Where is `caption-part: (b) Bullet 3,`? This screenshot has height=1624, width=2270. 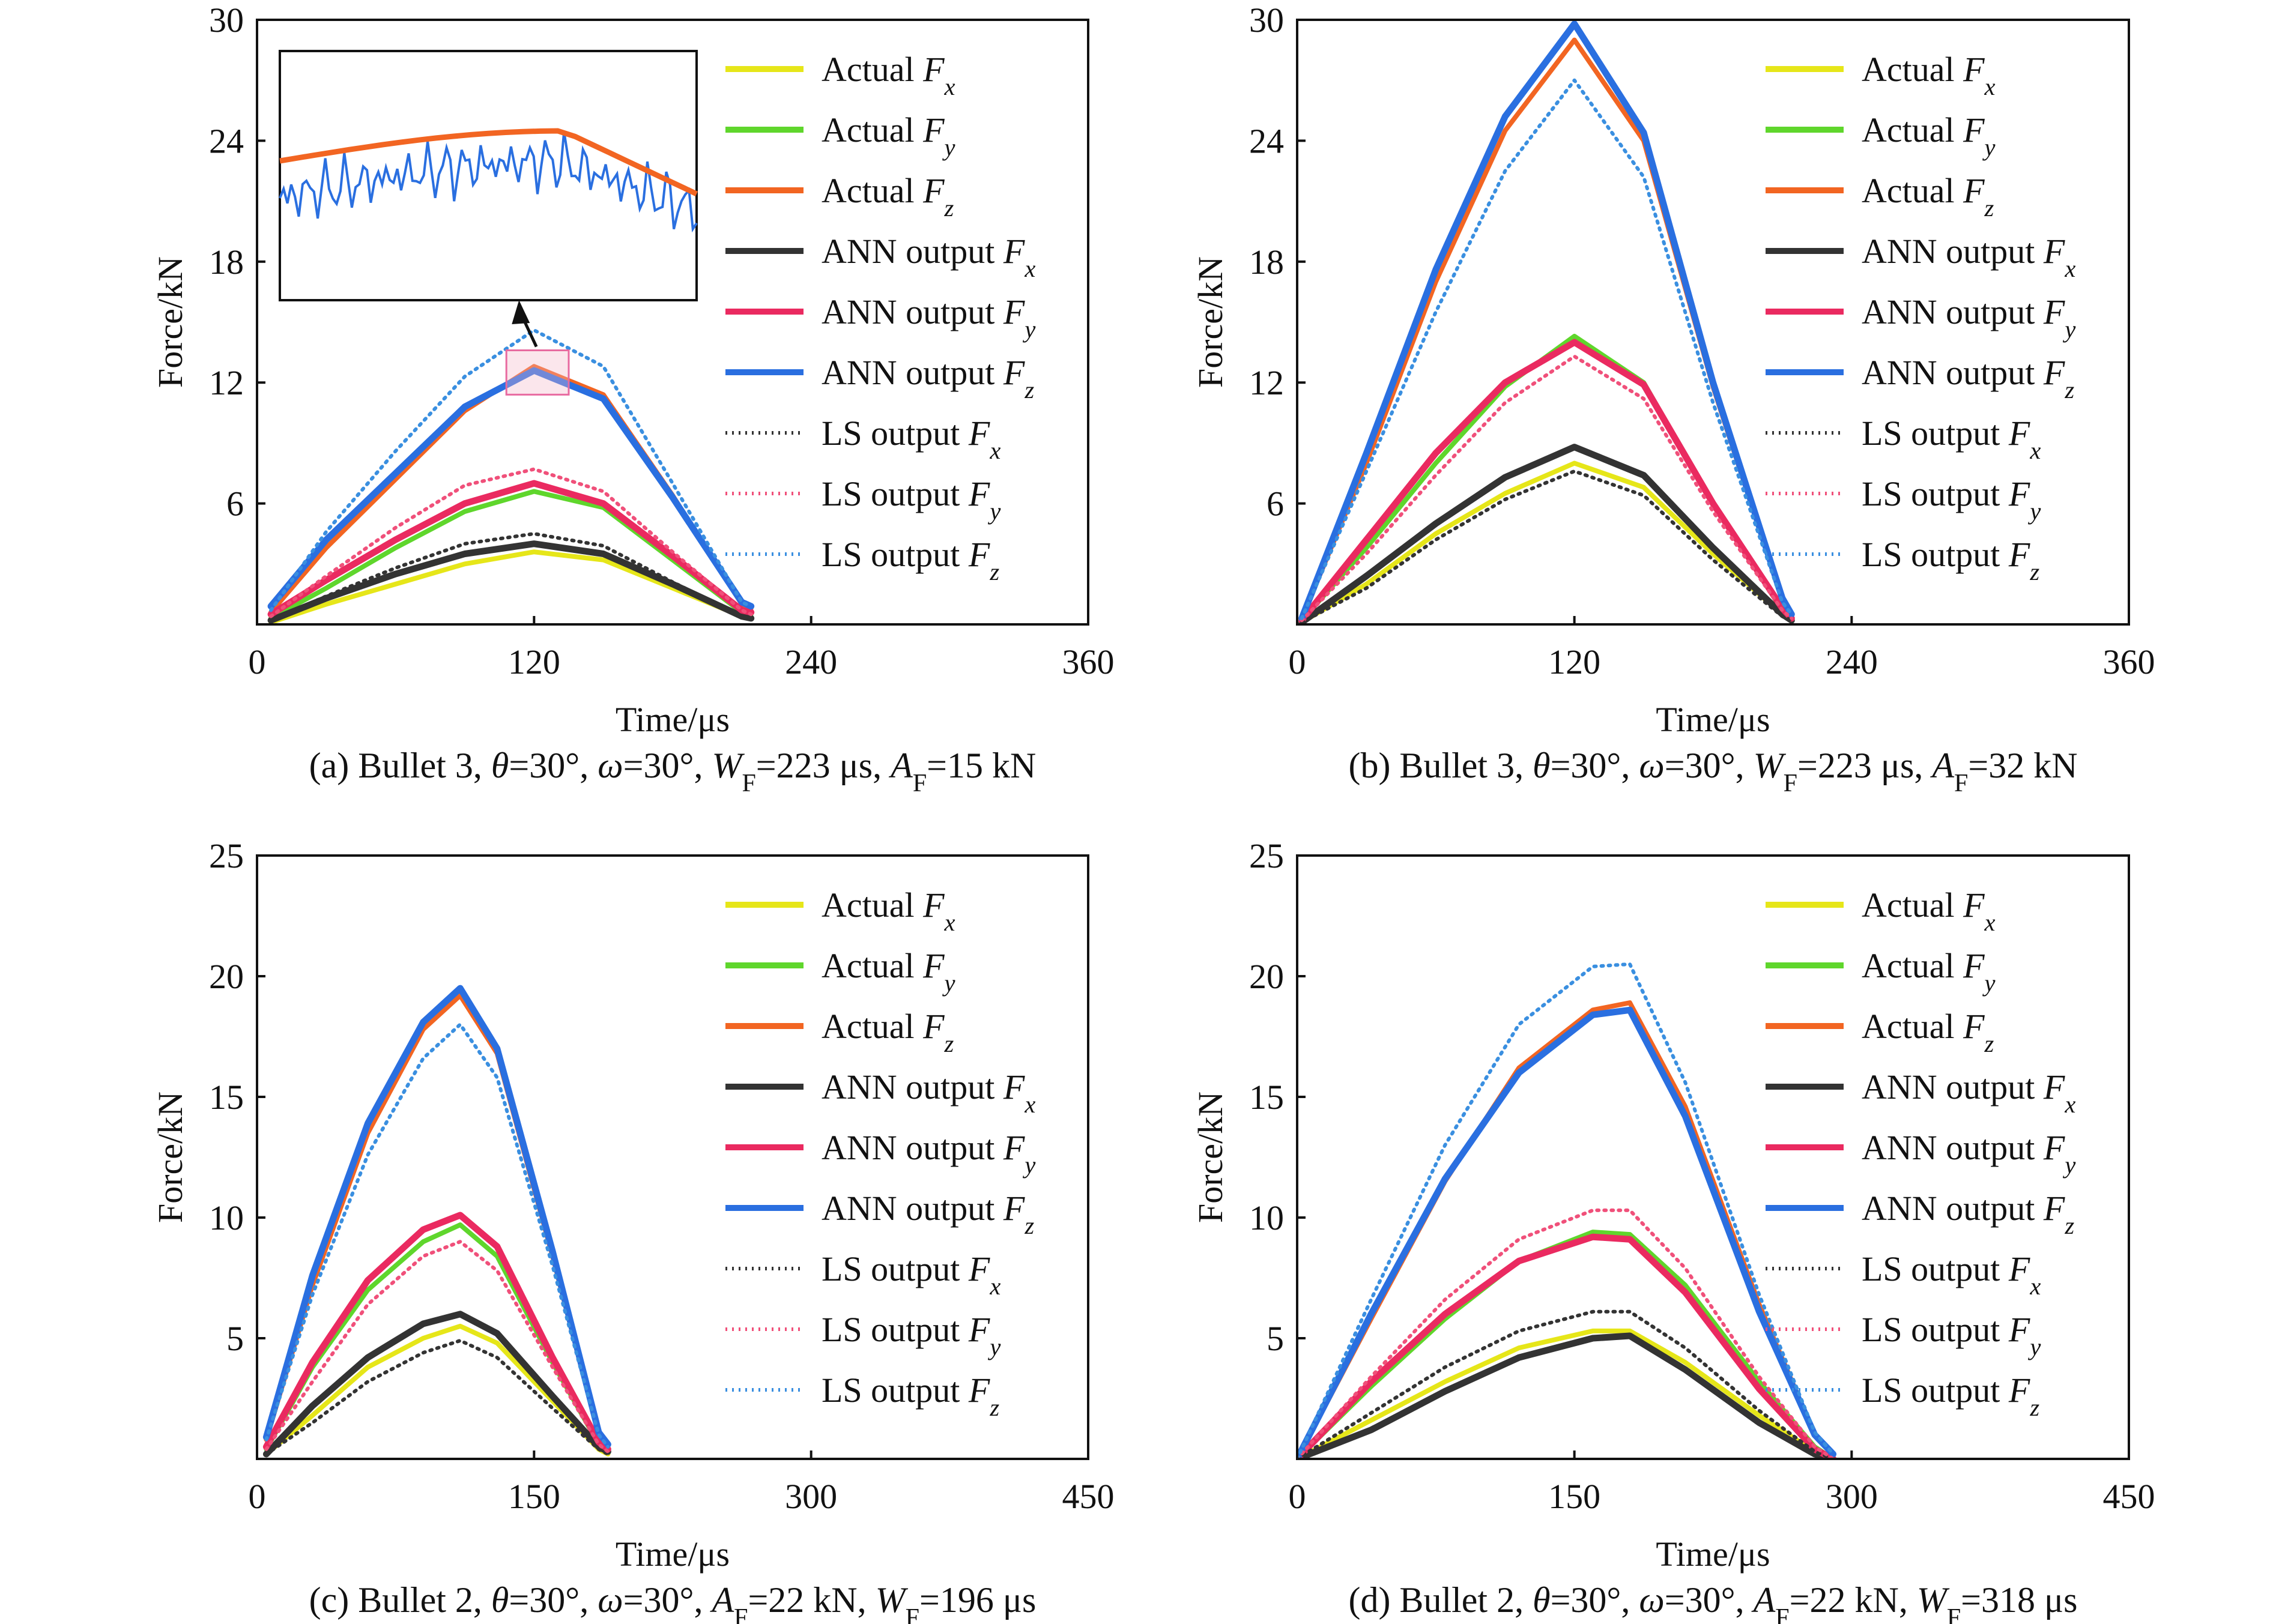
caption-part: (b) Bullet 3, is located at coordinates (1441, 765).